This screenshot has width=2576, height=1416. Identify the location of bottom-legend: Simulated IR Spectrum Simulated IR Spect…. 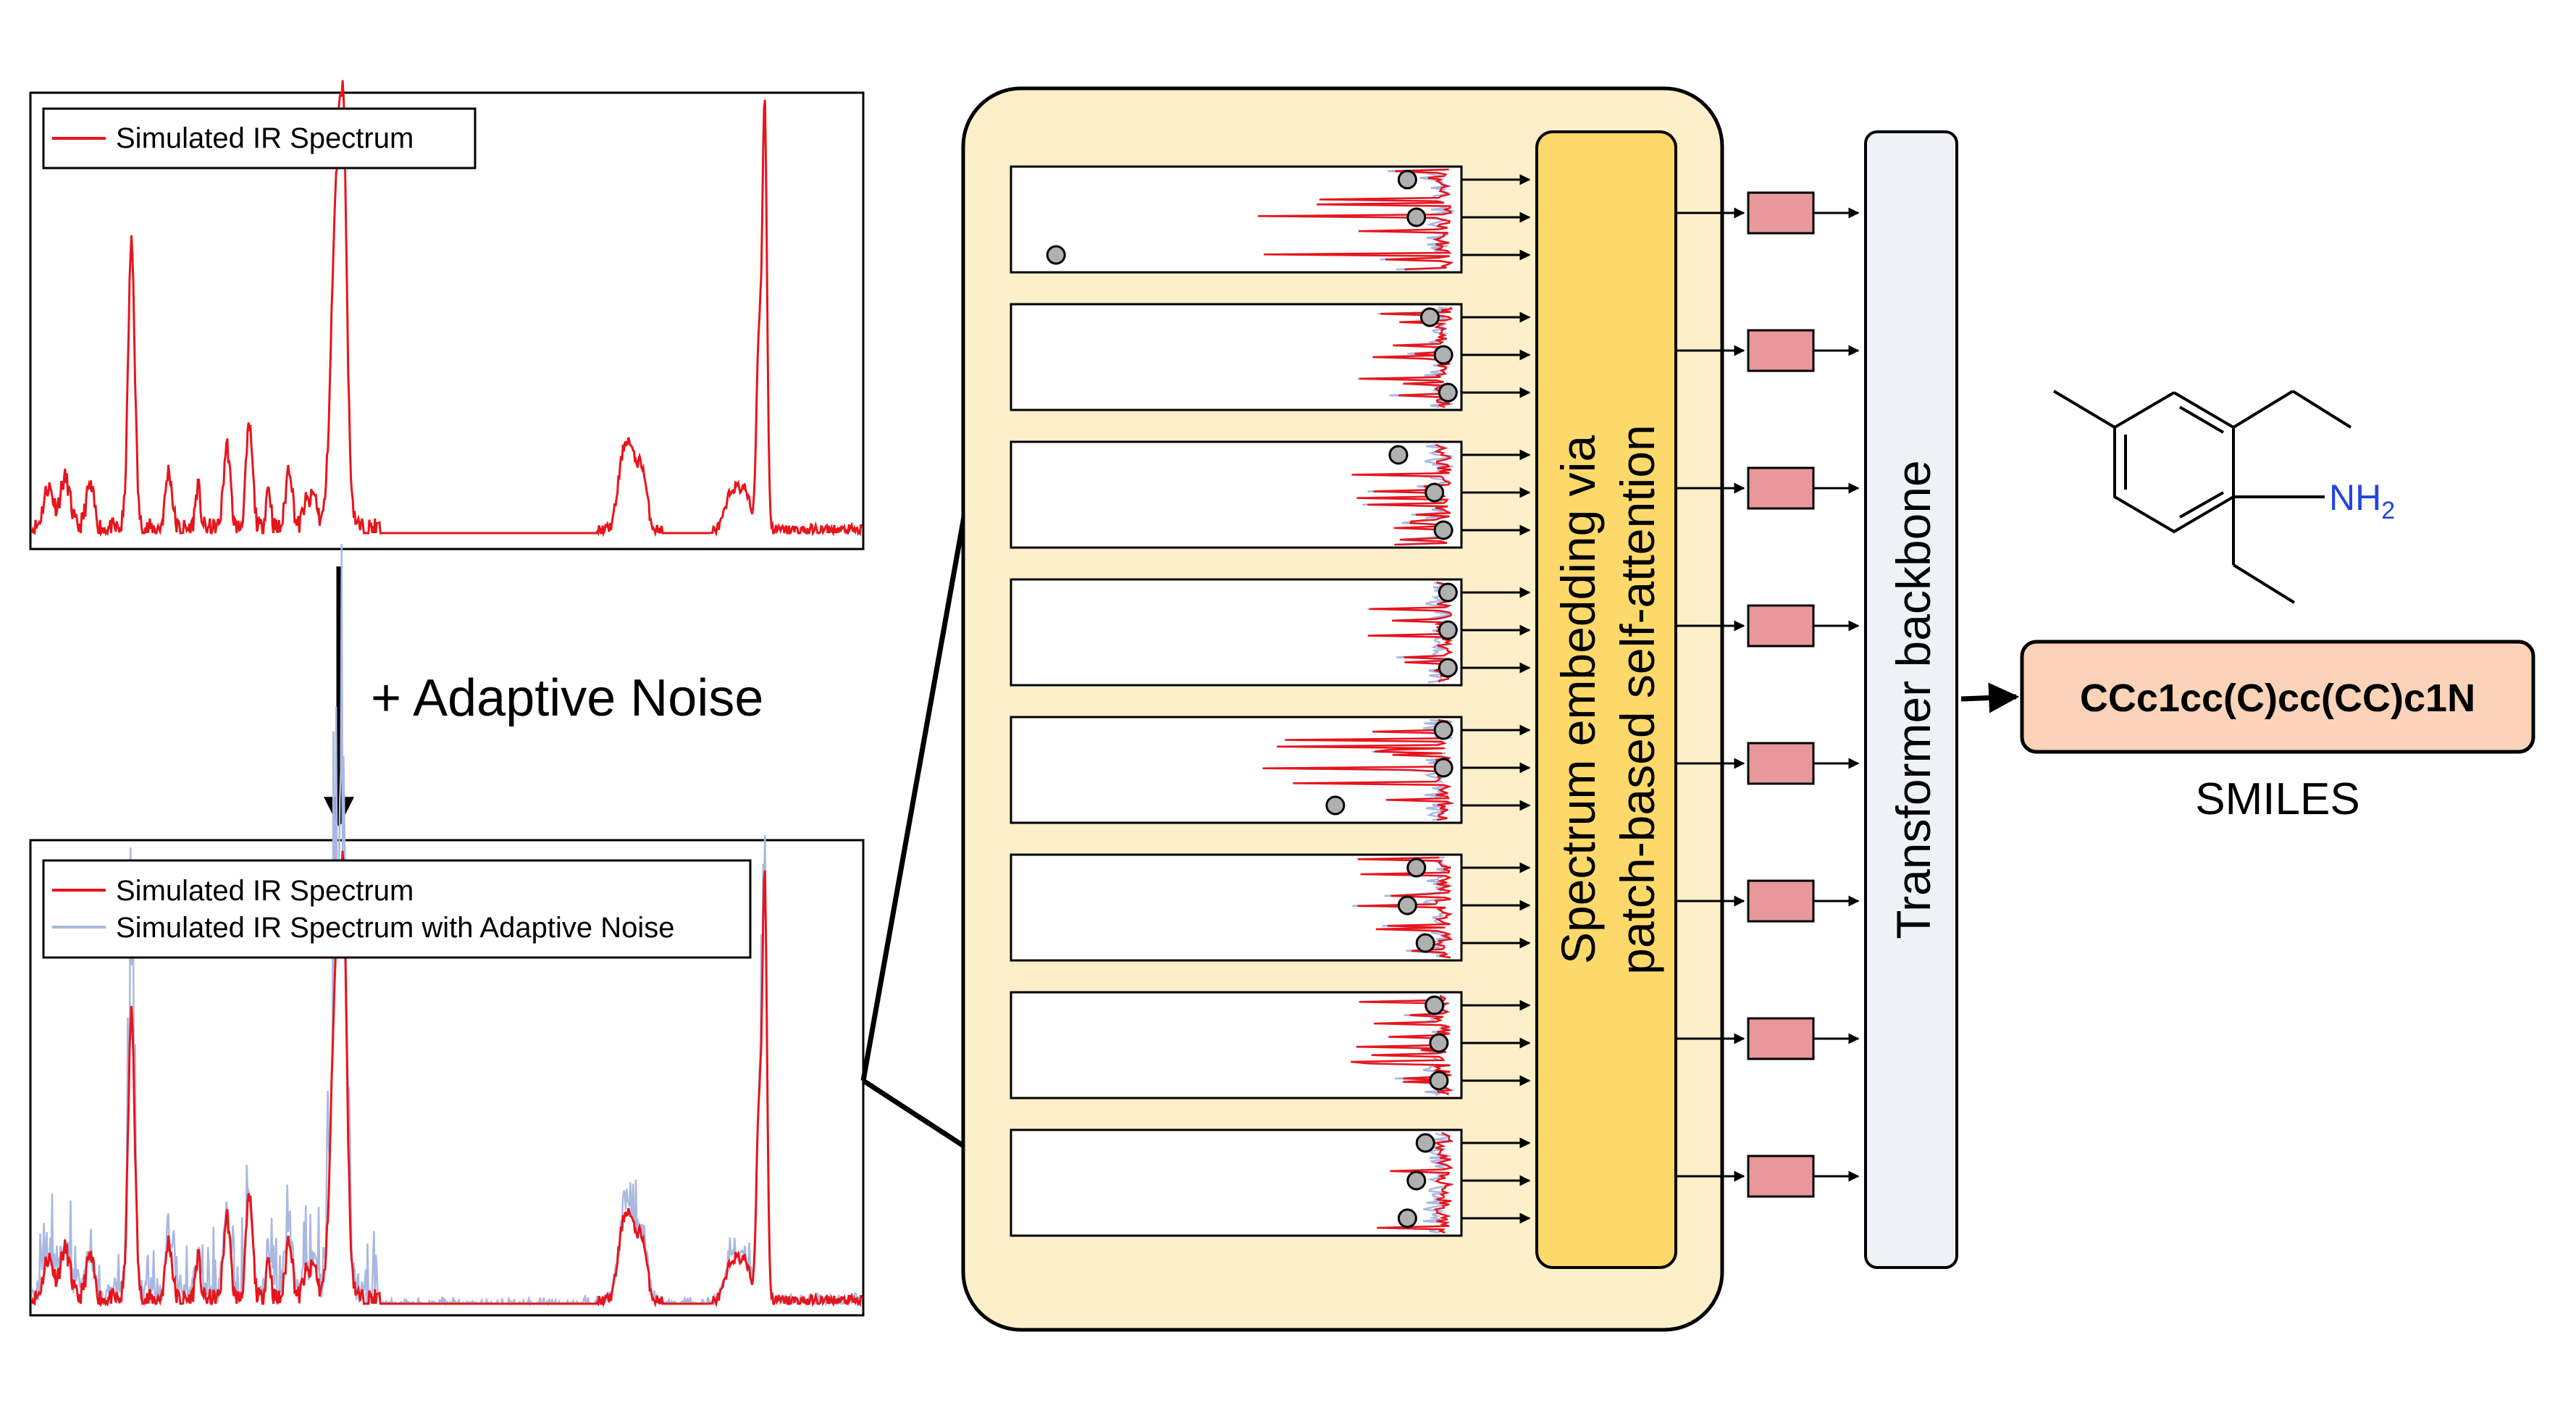
(397, 909).